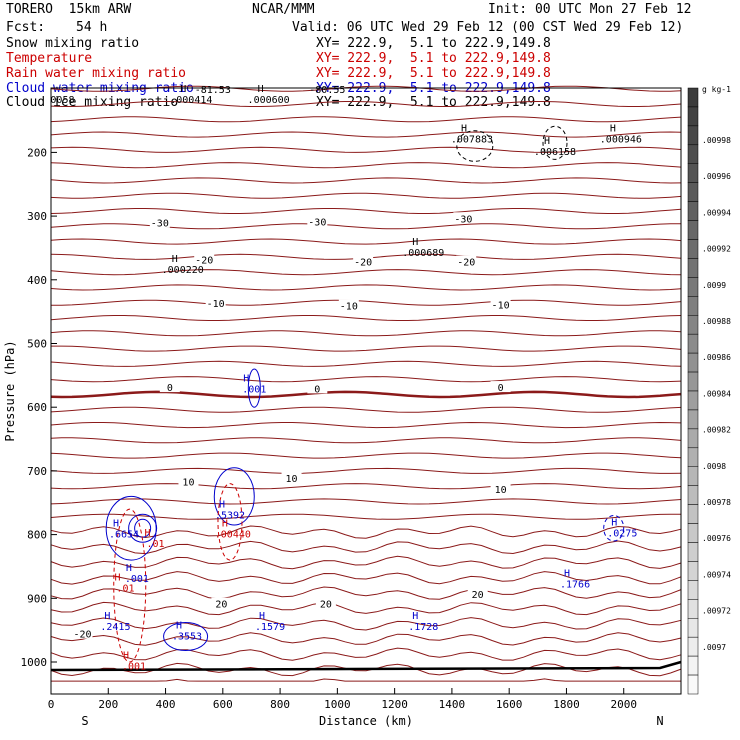 The width and height of the screenshot is (740, 740). What do you see at coordinates (124, 535) in the screenshot?
I see `max-value-label: .6654` at bounding box center [124, 535].